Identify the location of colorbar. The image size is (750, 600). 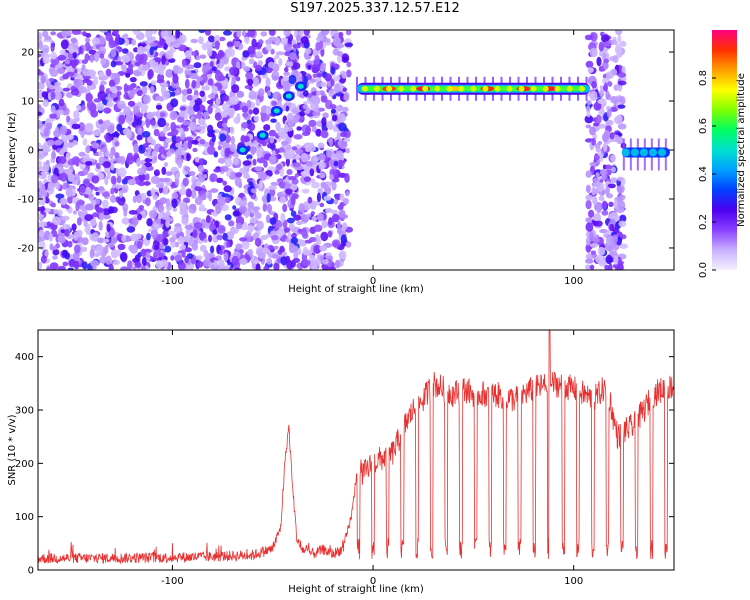
(724, 150).